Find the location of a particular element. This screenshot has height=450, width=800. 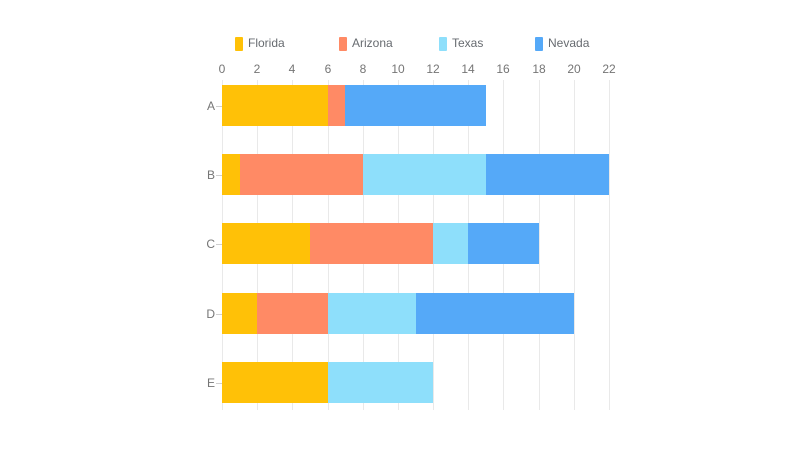

bar-c-segment-nevada is located at coordinates (503, 243).